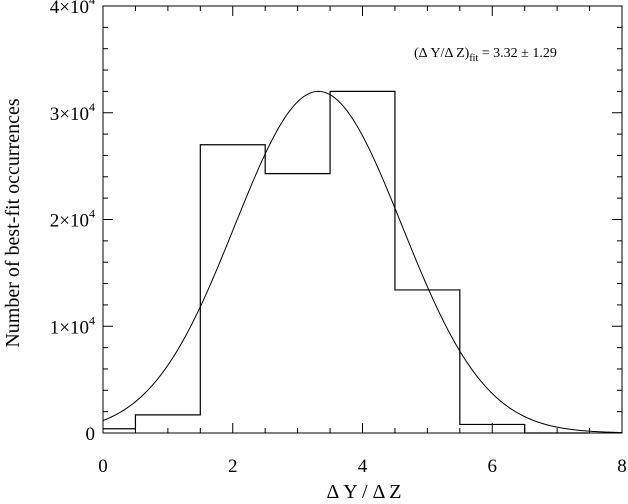 The image size is (628, 504). I want to click on fit-annotation-value: = 3.32 ± 1.29, so click(517, 53).